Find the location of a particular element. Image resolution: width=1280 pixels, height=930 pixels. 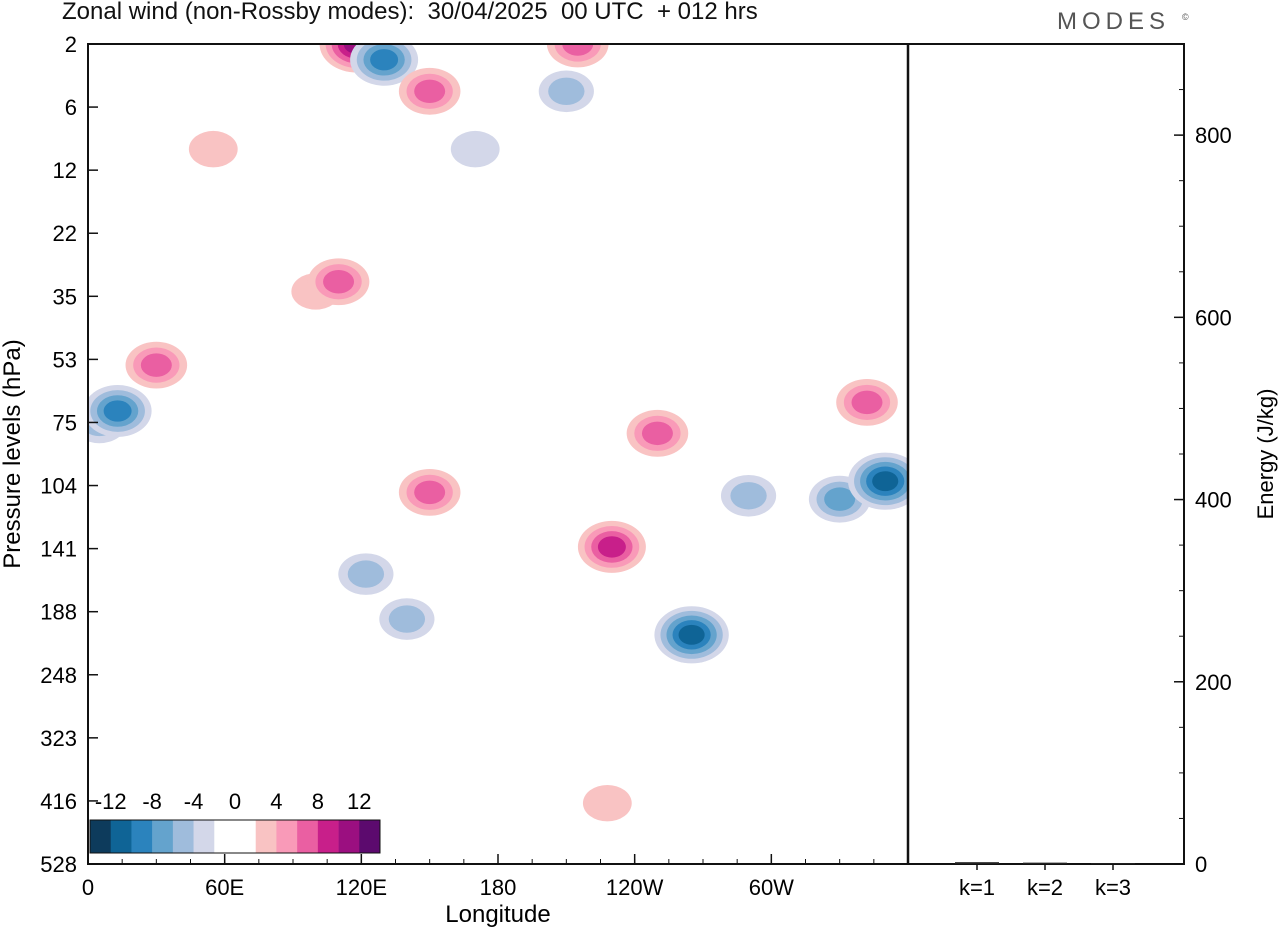

colorbar-label: 0 is located at coordinates (235, 801).